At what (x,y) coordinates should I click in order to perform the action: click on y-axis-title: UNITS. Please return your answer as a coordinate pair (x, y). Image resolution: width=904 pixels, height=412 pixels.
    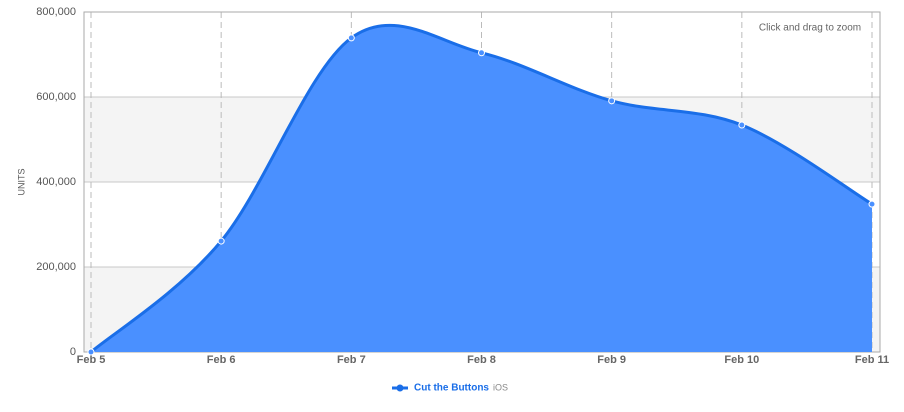
    Looking at the image, I should click on (21, 182).